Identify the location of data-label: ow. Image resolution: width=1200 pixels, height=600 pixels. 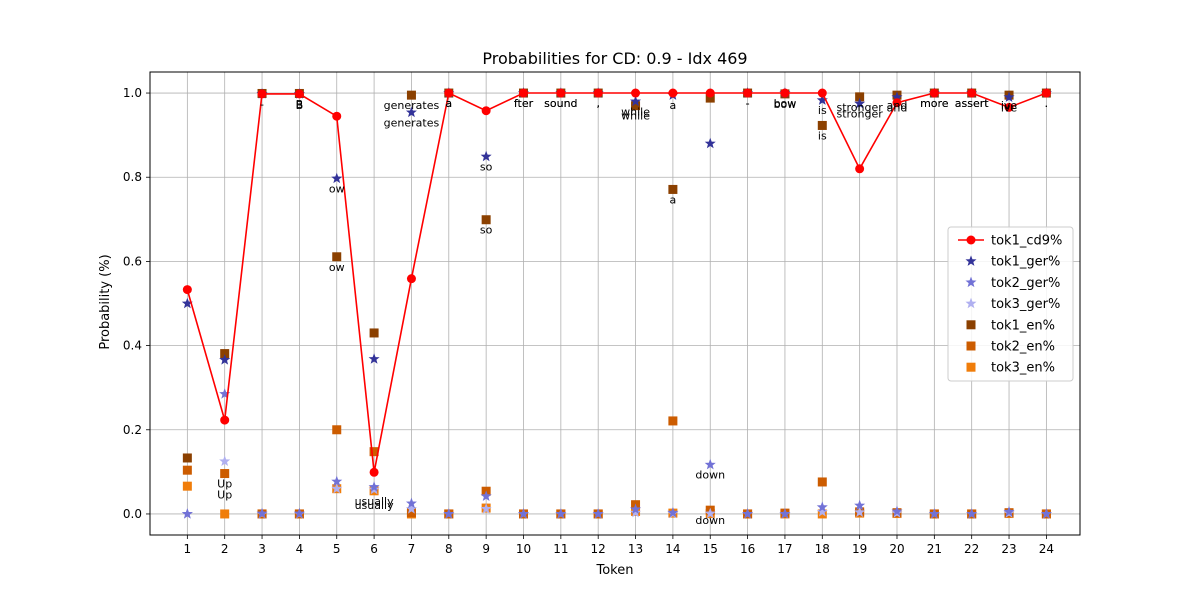
(337, 267).